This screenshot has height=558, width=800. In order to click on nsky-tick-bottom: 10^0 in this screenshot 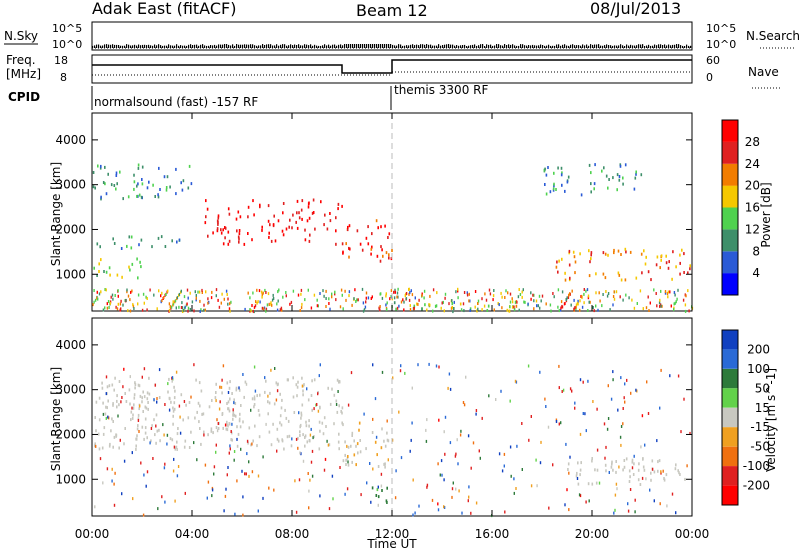, I will do `click(67, 44)`.